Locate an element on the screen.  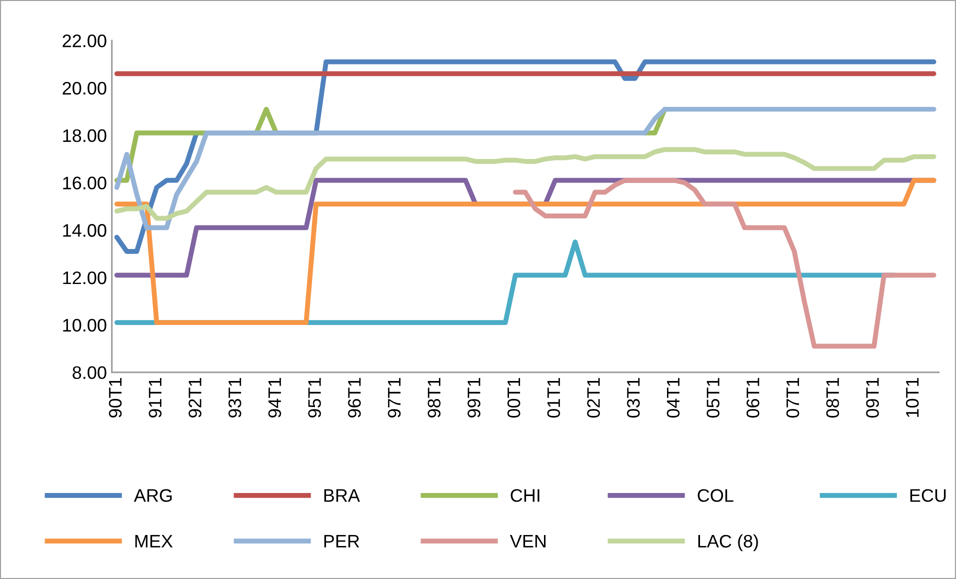
x-tick-label: 96T1 is located at coordinates (354, 398).